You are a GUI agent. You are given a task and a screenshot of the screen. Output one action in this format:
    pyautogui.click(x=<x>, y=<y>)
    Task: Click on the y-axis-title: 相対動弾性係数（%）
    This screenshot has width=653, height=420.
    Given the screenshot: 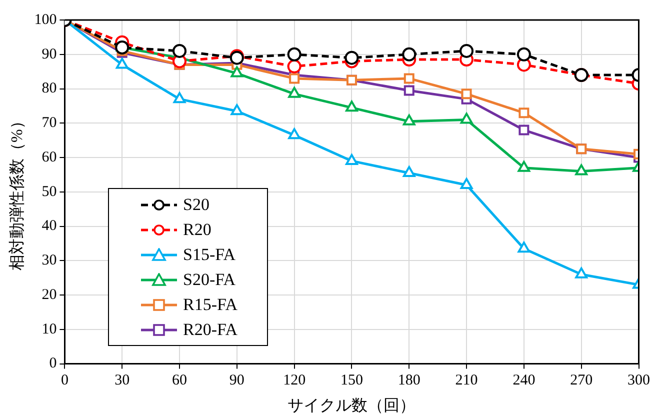 What is the action you would take?
    pyautogui.click(x=17, y=192)
    